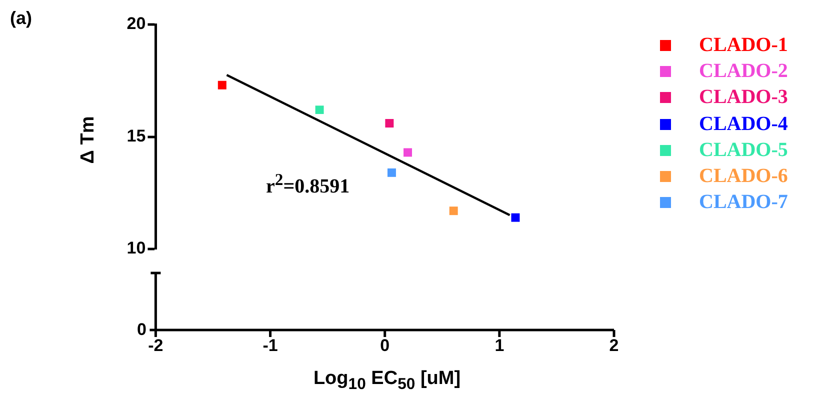  I want to click on legend-label: CLADO-2, so click(743, 71).